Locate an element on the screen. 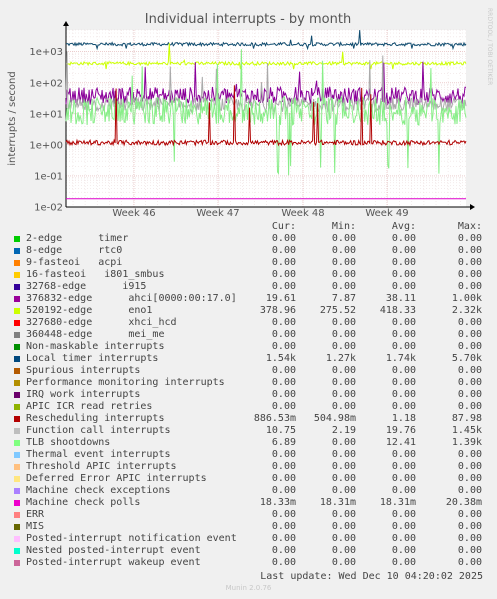 Image resolution: width=497 pixels, height=599 pixels. munin-credit: Munin 2.0.76 is located at coordinates (248, 588).